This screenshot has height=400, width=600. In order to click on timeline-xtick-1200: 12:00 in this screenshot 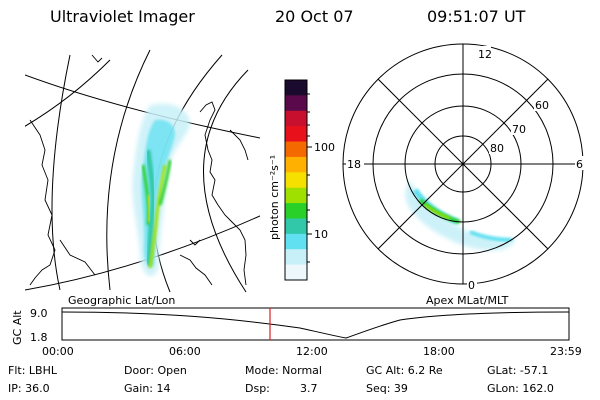, I will do `click(312, 351)`.